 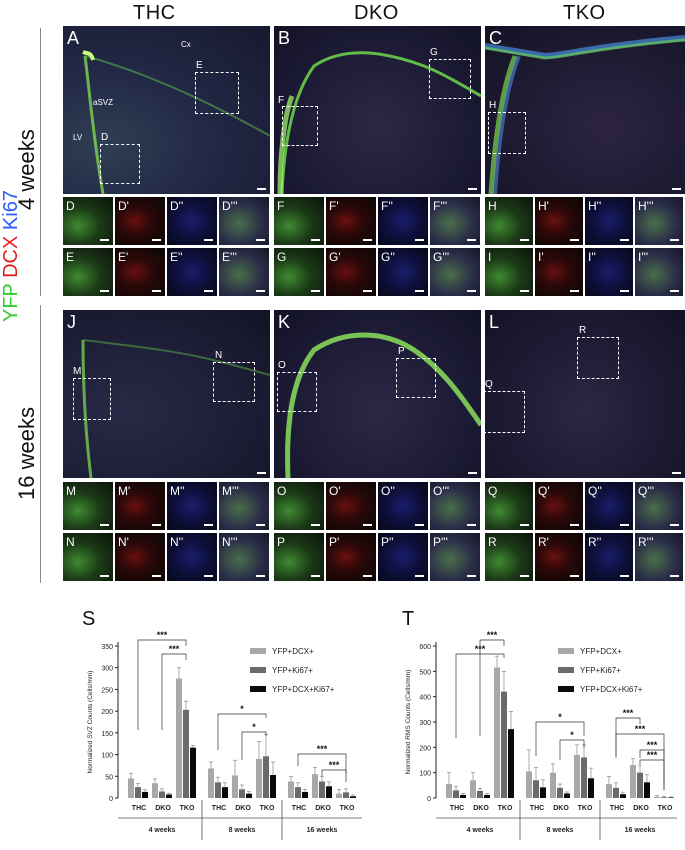 I want to click on bar-yfpki67-tko-g1, so click(x=584, y=777).